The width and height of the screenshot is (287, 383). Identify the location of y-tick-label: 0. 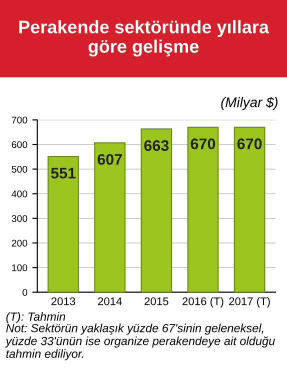
(25, 292).